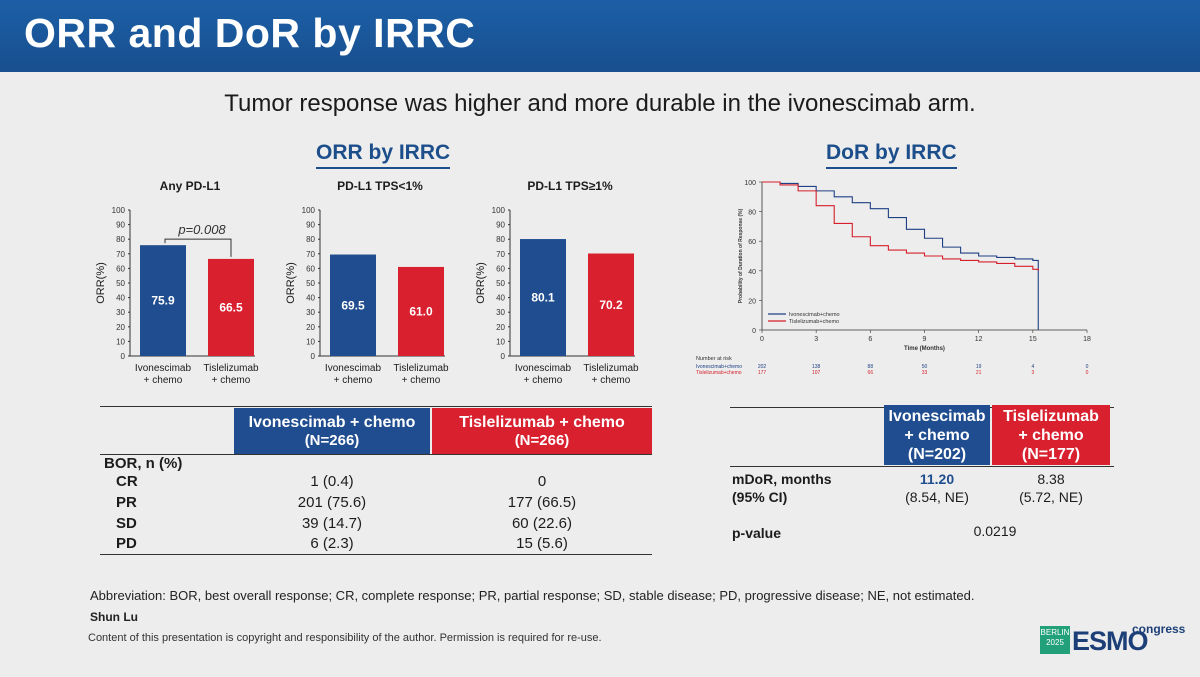  I want to click on esmo-congress-logo: BERLIN 2025 ESMO congress, so click(1112, 640).